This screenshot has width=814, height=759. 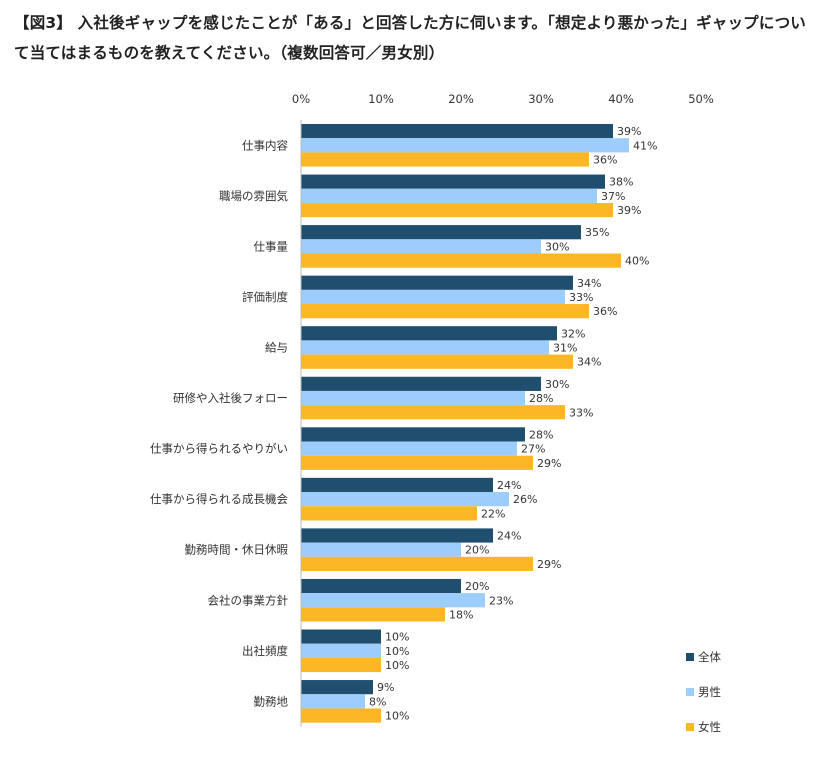 What do you see at coordinates (341, 715) in the screenshot?
I see `bar-勤務地-女性` at bounding box center [341, 715].